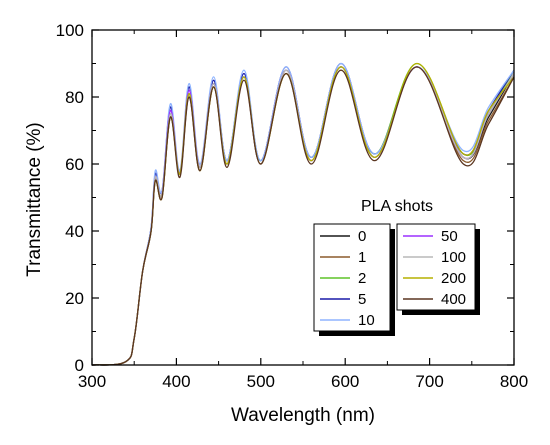  I want to click on x-tick-label: 800, so click(514, 381).